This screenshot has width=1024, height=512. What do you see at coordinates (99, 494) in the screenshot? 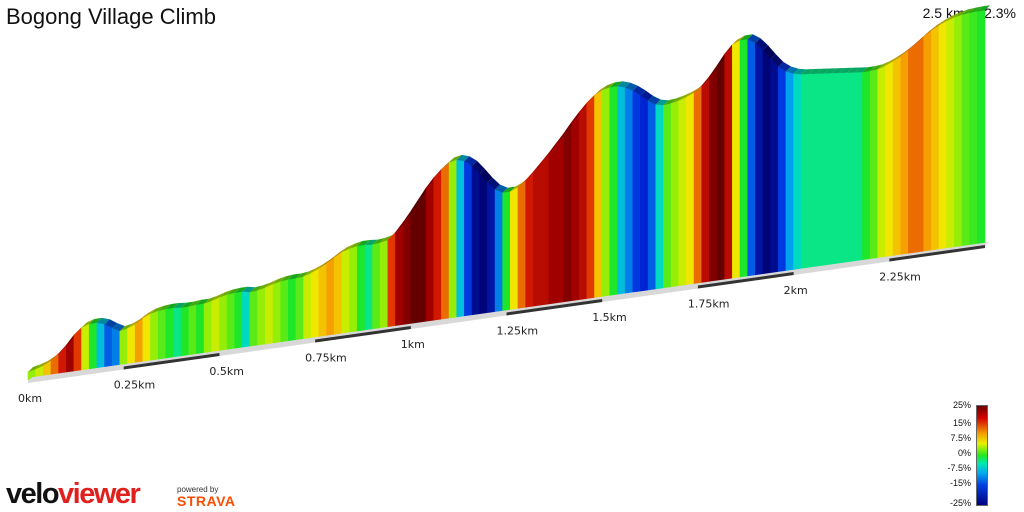
I see `logo-text-viewer: viewer` at bounding box center [99, 494].